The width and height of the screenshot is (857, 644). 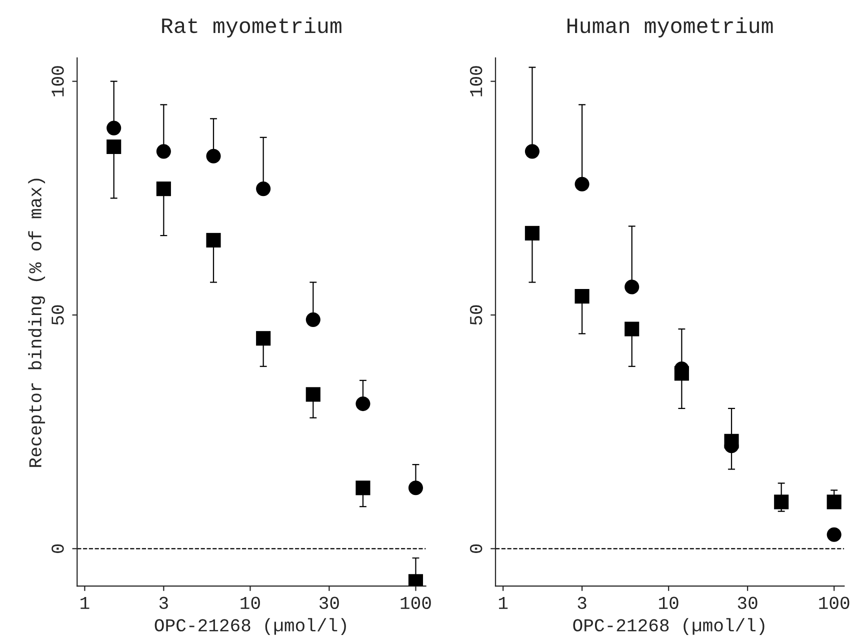 I want to click on chart-title: Human myometrium, so click(x=670, y=27).